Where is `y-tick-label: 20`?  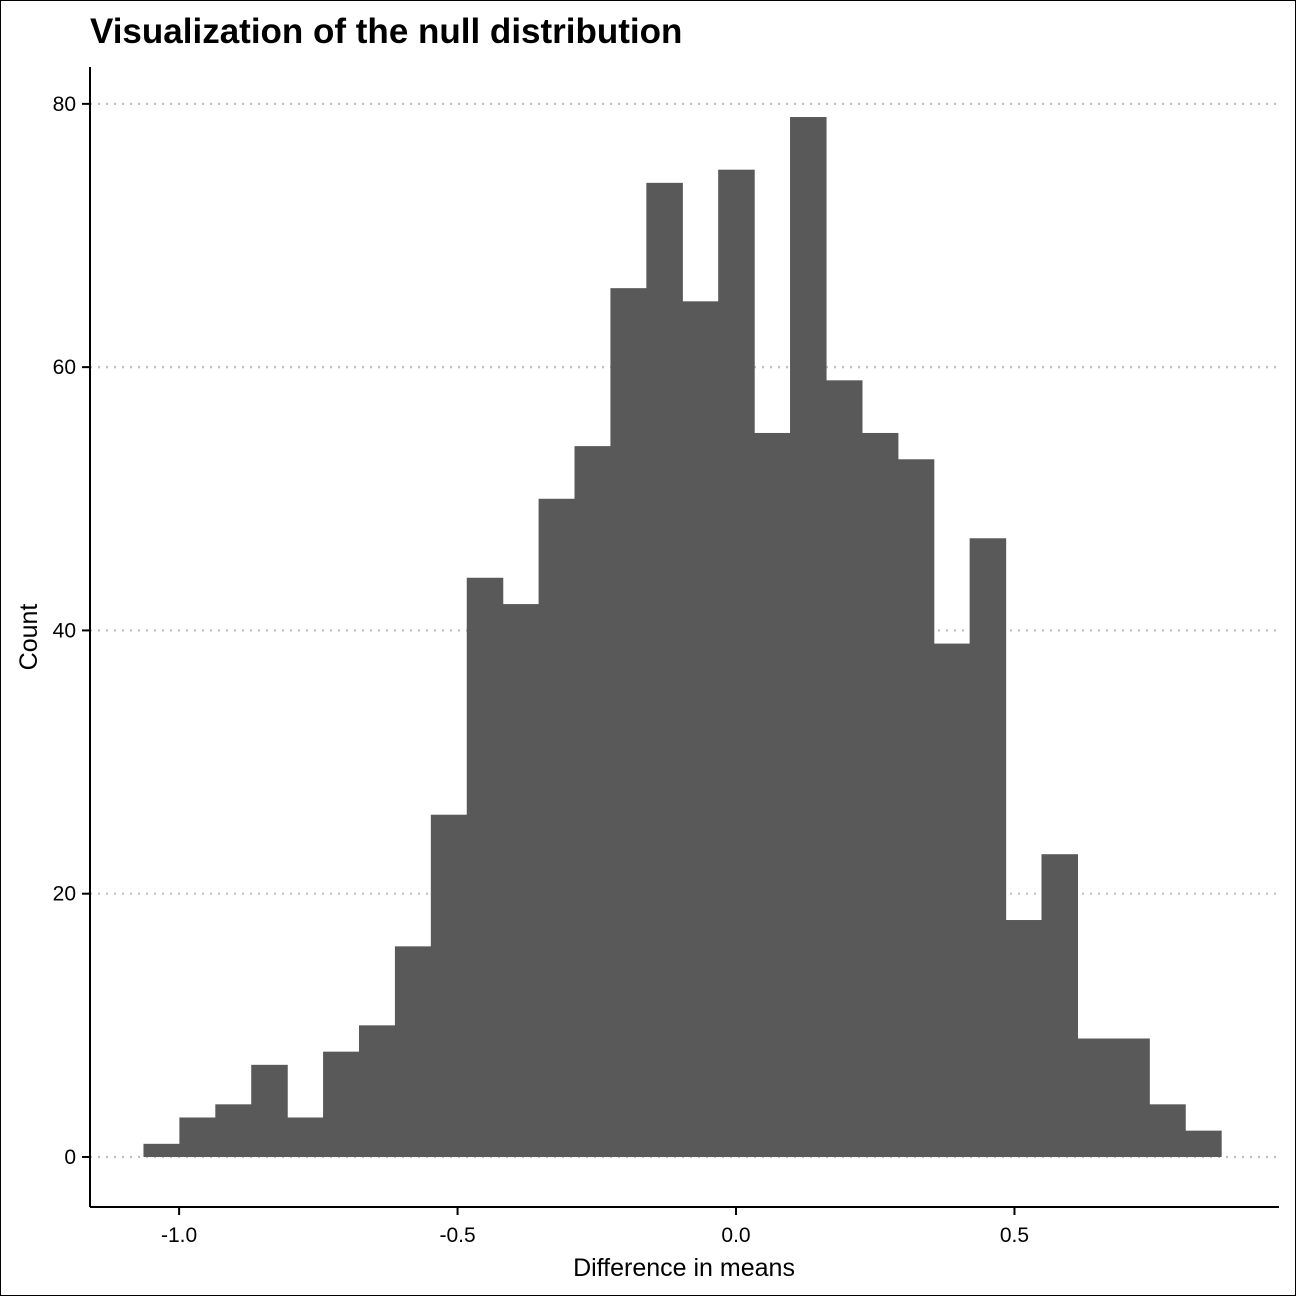
y-tick-label: 20 is located at coordinates (64, 894).